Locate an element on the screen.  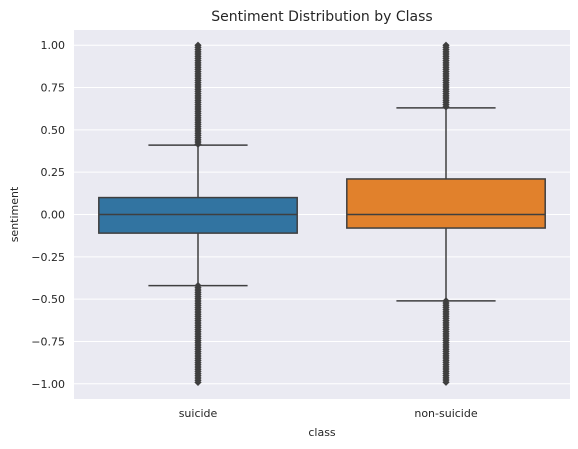
x-tick-labels: suicide non-suicide is located at coordinates (328, 413).